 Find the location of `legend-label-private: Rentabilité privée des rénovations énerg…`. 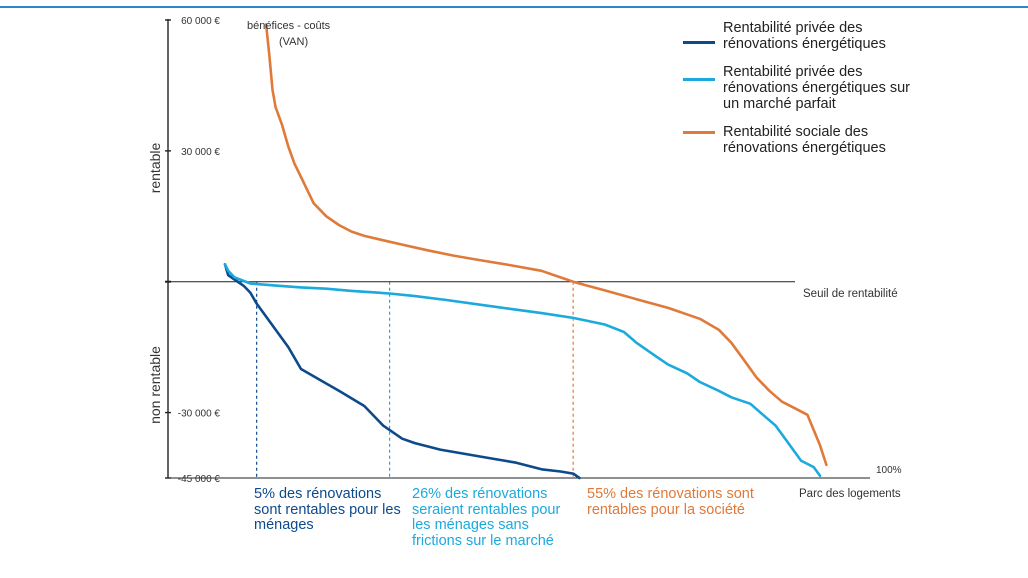

legend-label-private: Rentabilité privée des rénovations énerg… is located at coordinates (804, 36).